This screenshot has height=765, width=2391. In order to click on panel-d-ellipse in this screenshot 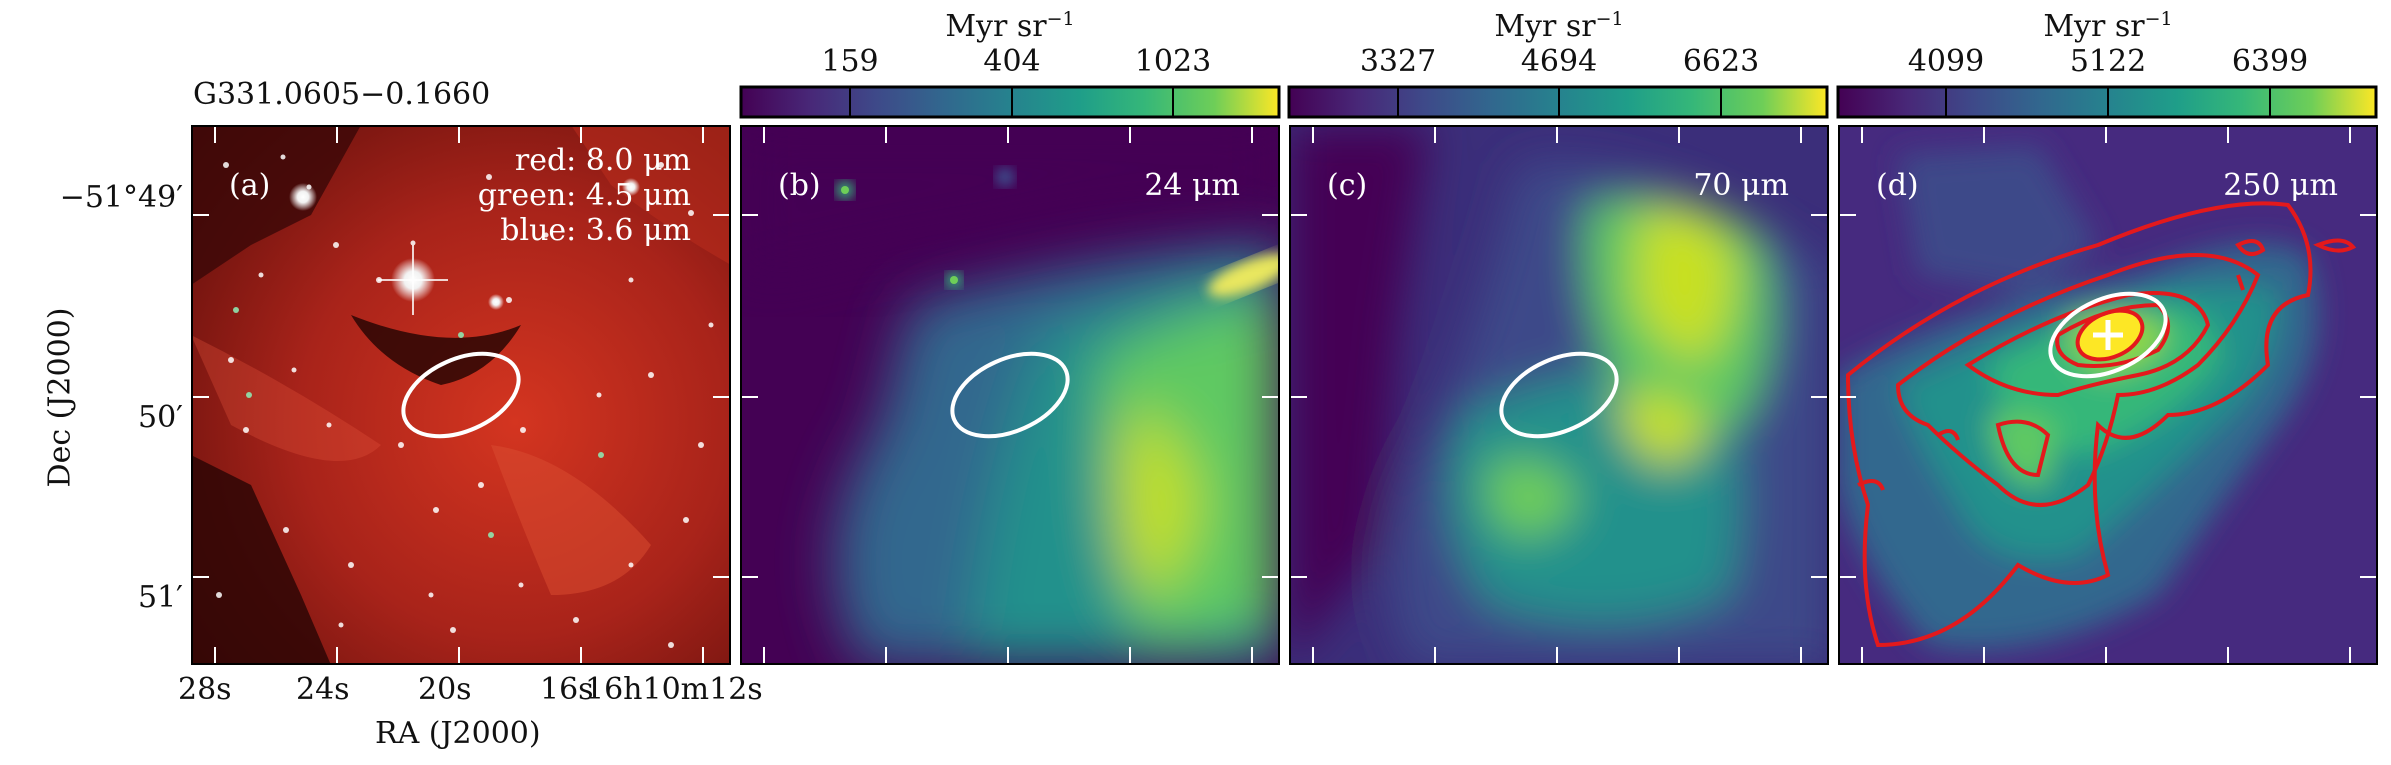, I will do `click(2108, 335)`.